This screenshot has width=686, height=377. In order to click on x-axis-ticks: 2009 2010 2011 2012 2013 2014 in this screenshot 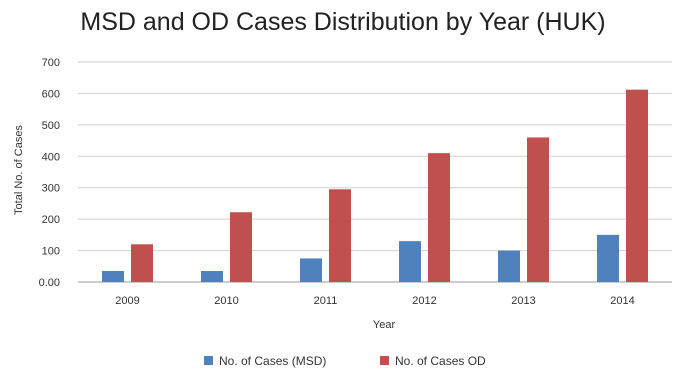, I will do `click(374, 301)`.